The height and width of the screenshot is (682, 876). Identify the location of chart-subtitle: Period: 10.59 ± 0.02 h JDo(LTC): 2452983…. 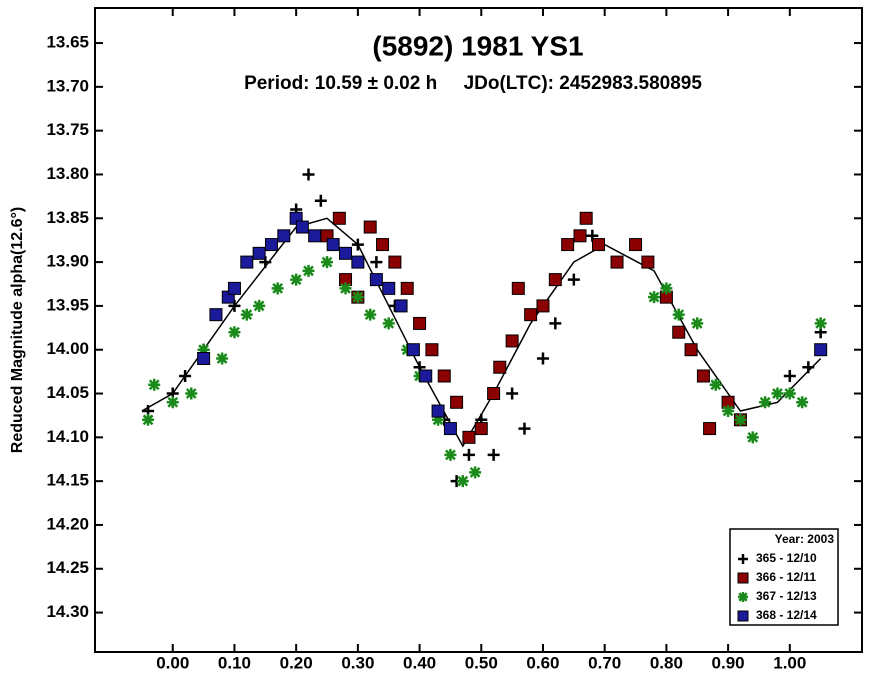
(473, 83).